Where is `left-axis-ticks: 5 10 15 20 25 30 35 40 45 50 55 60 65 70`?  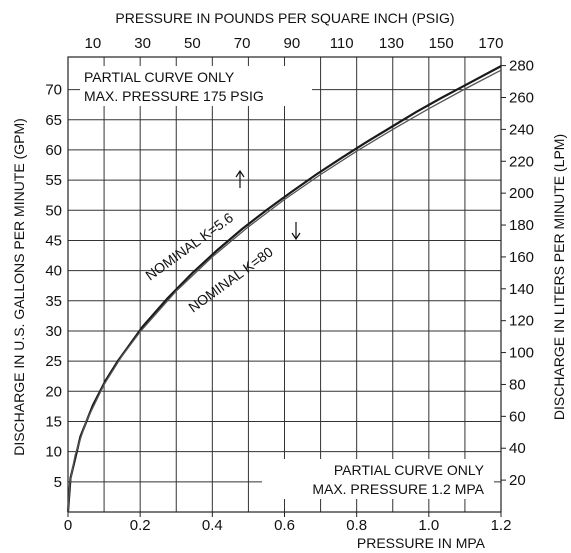
left-axis-ticks: 5 10 15 20 25 30 35 40 45 50 55 60 65 70 is located at coordinates (53, 286).